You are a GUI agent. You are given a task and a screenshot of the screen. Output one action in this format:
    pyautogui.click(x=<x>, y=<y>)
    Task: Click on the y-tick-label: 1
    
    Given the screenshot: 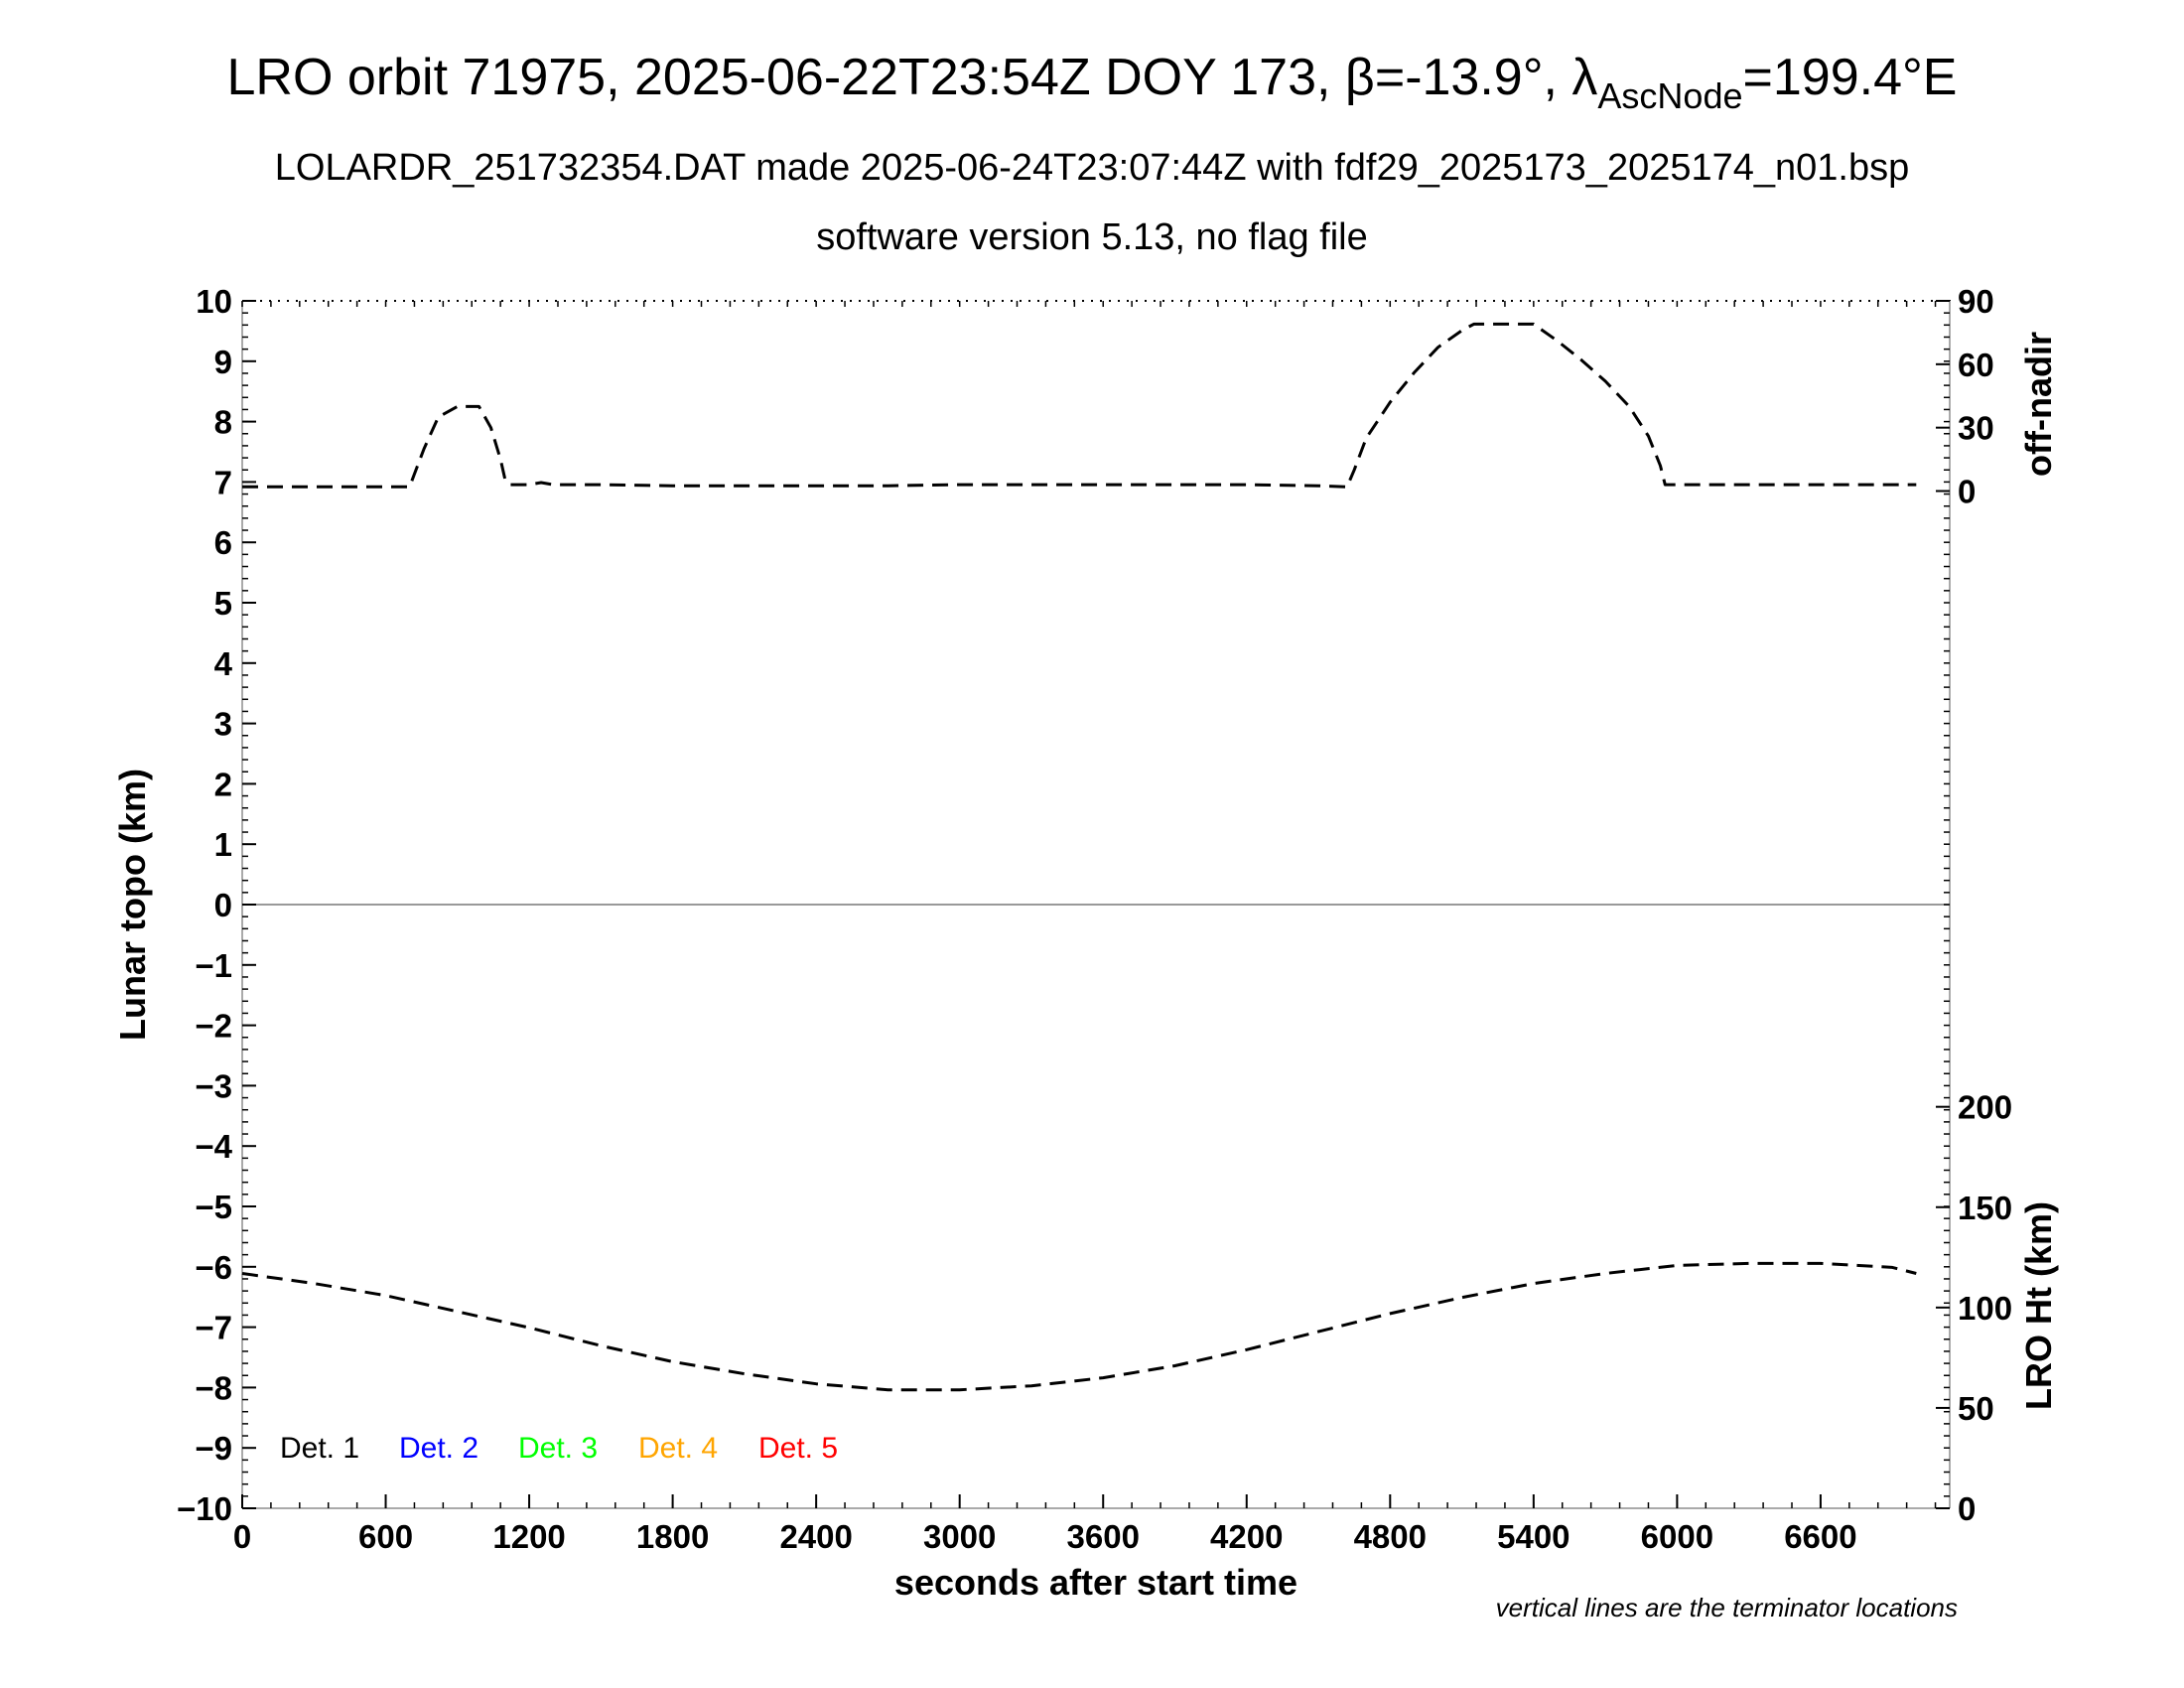 What is the action you would take?
    pyautogui.click(x=223, y=844)
    